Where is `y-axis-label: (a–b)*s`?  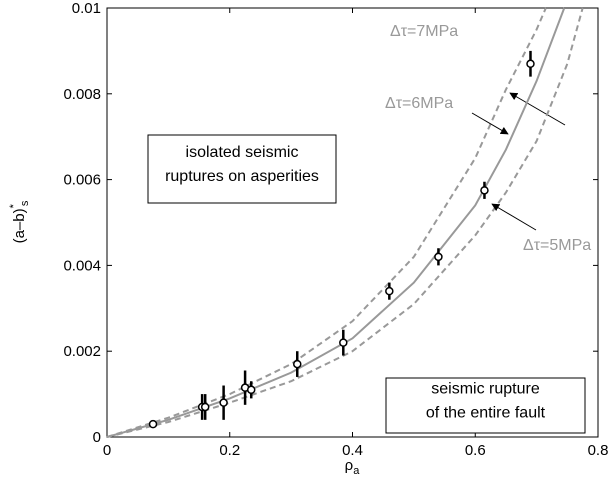 y-axis-label: (a–b)*s is located at coordinates (19, 221).